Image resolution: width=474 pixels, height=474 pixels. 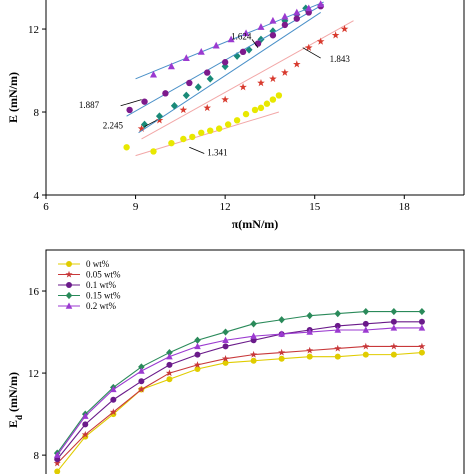 What do you see at coordinates (103, 296) in the screenshot?
I see `legend-label: 0.15 wt%` at bounding box center [103, 296].